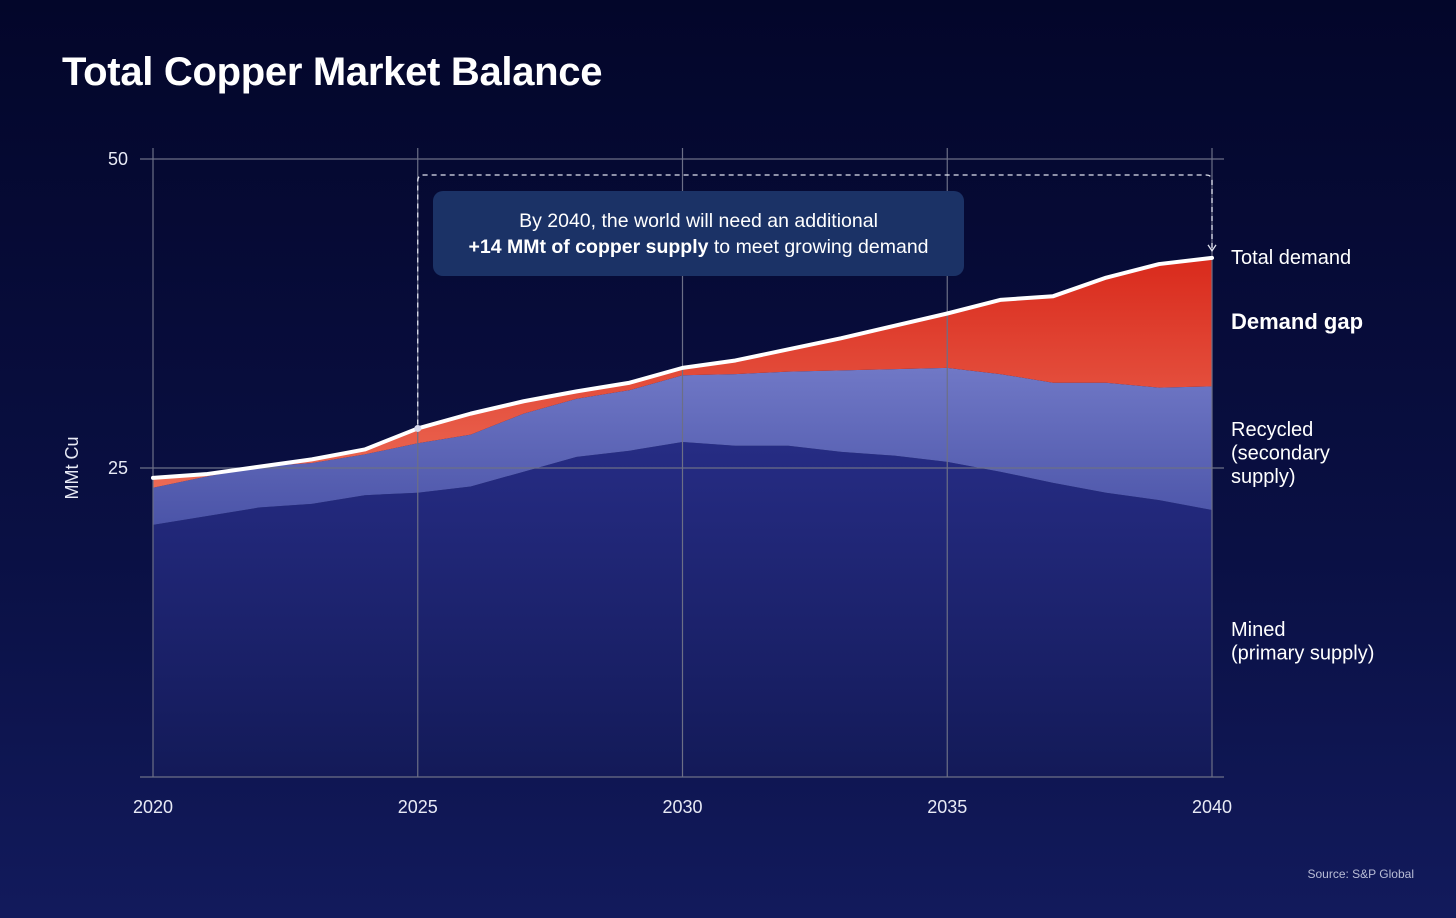 The height and width of the screenshot is (918, 1456). What do you see at coordinates (1212, 248) in the screenshot?
I see `annotation-arrowhead` at bounding box center [1212, 248].